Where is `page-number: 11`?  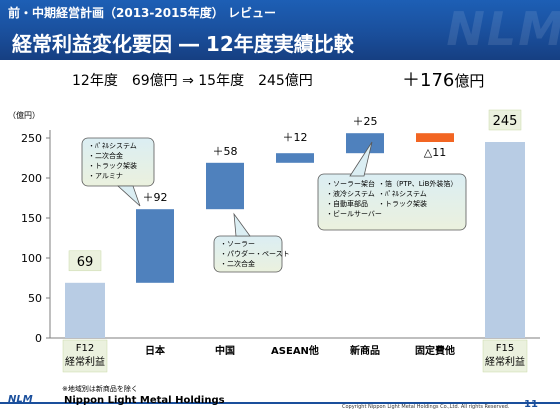 page-number: 11 is located at coordinates (531, 404).